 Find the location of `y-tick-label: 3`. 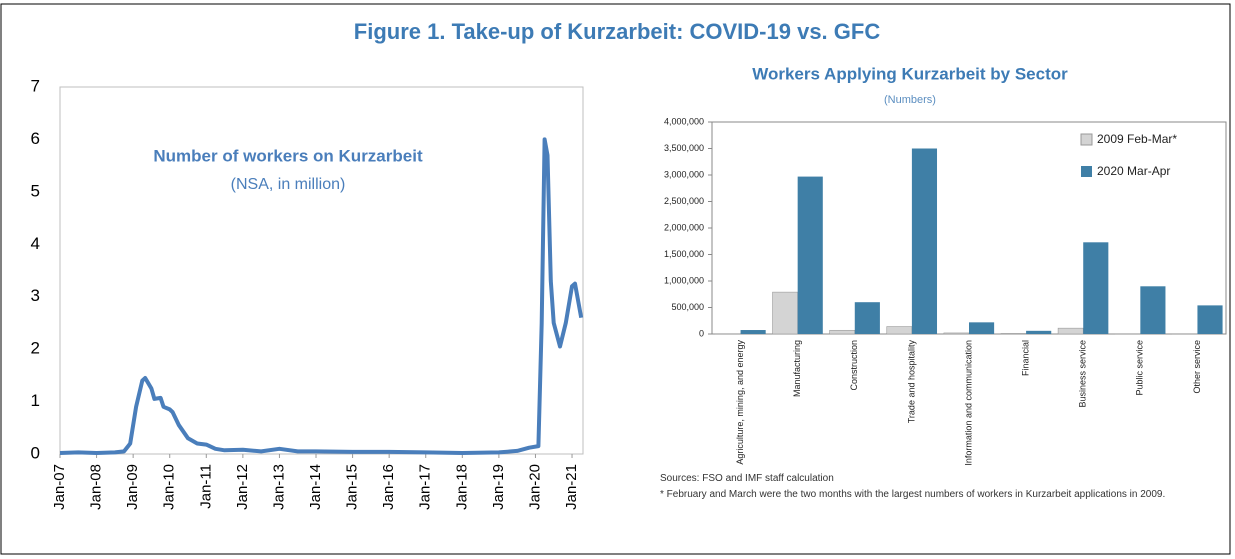

y-tick-label: 3 is located at coordinates (35, 295).